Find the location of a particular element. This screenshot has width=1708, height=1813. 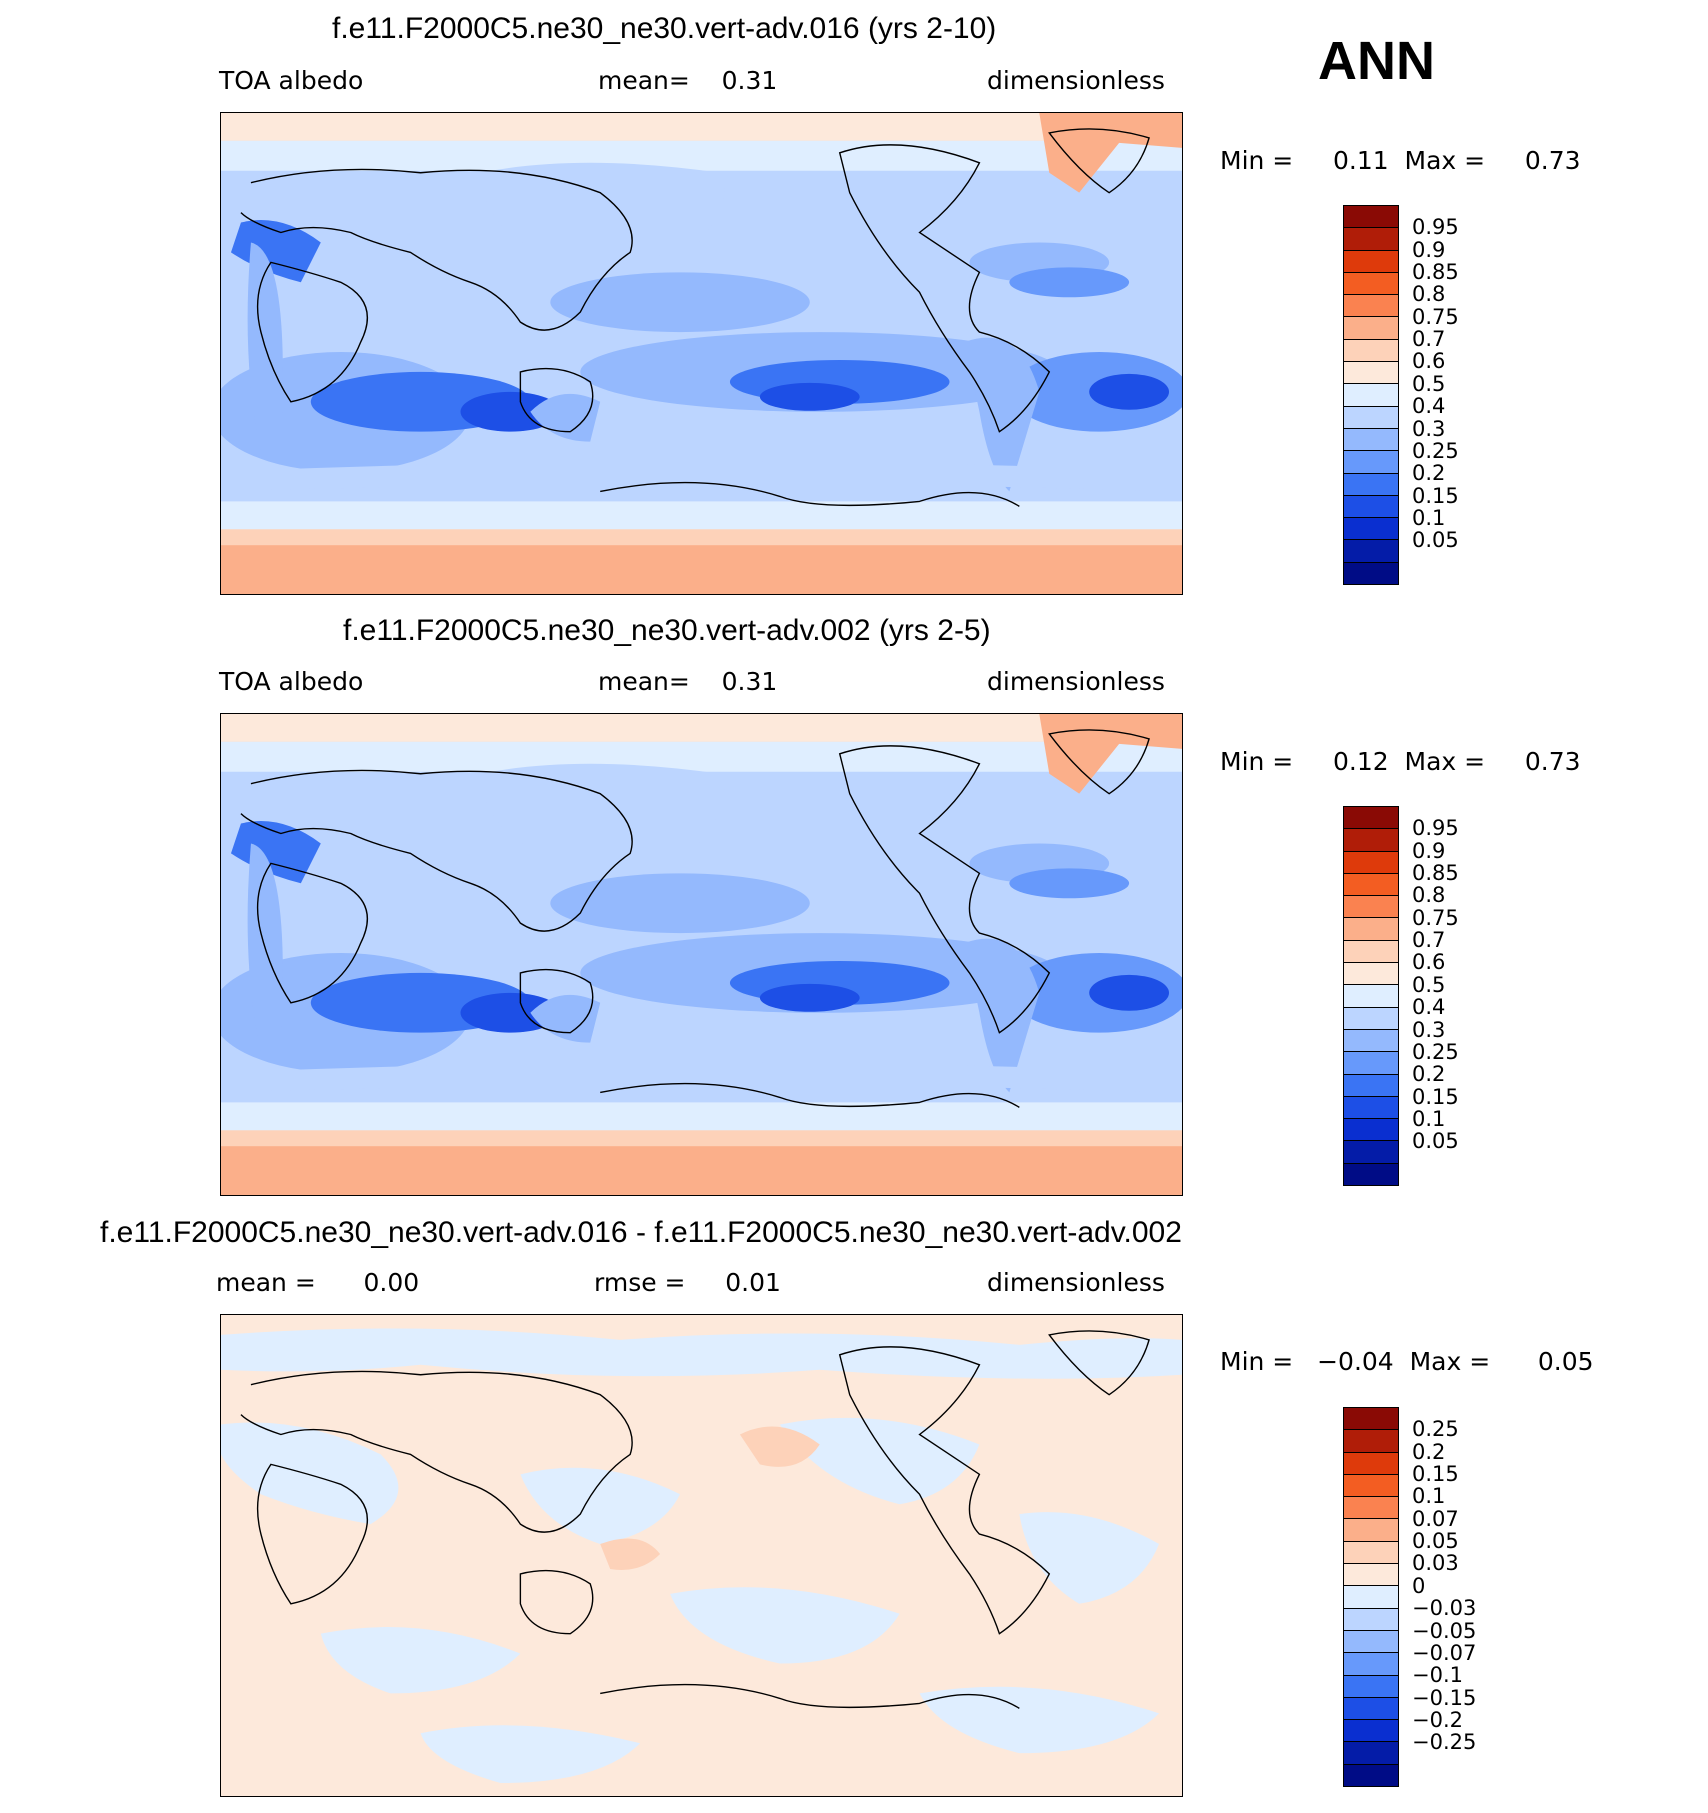

panel-2-variable-label: TOA albedo is located at coordinates (291, 681).